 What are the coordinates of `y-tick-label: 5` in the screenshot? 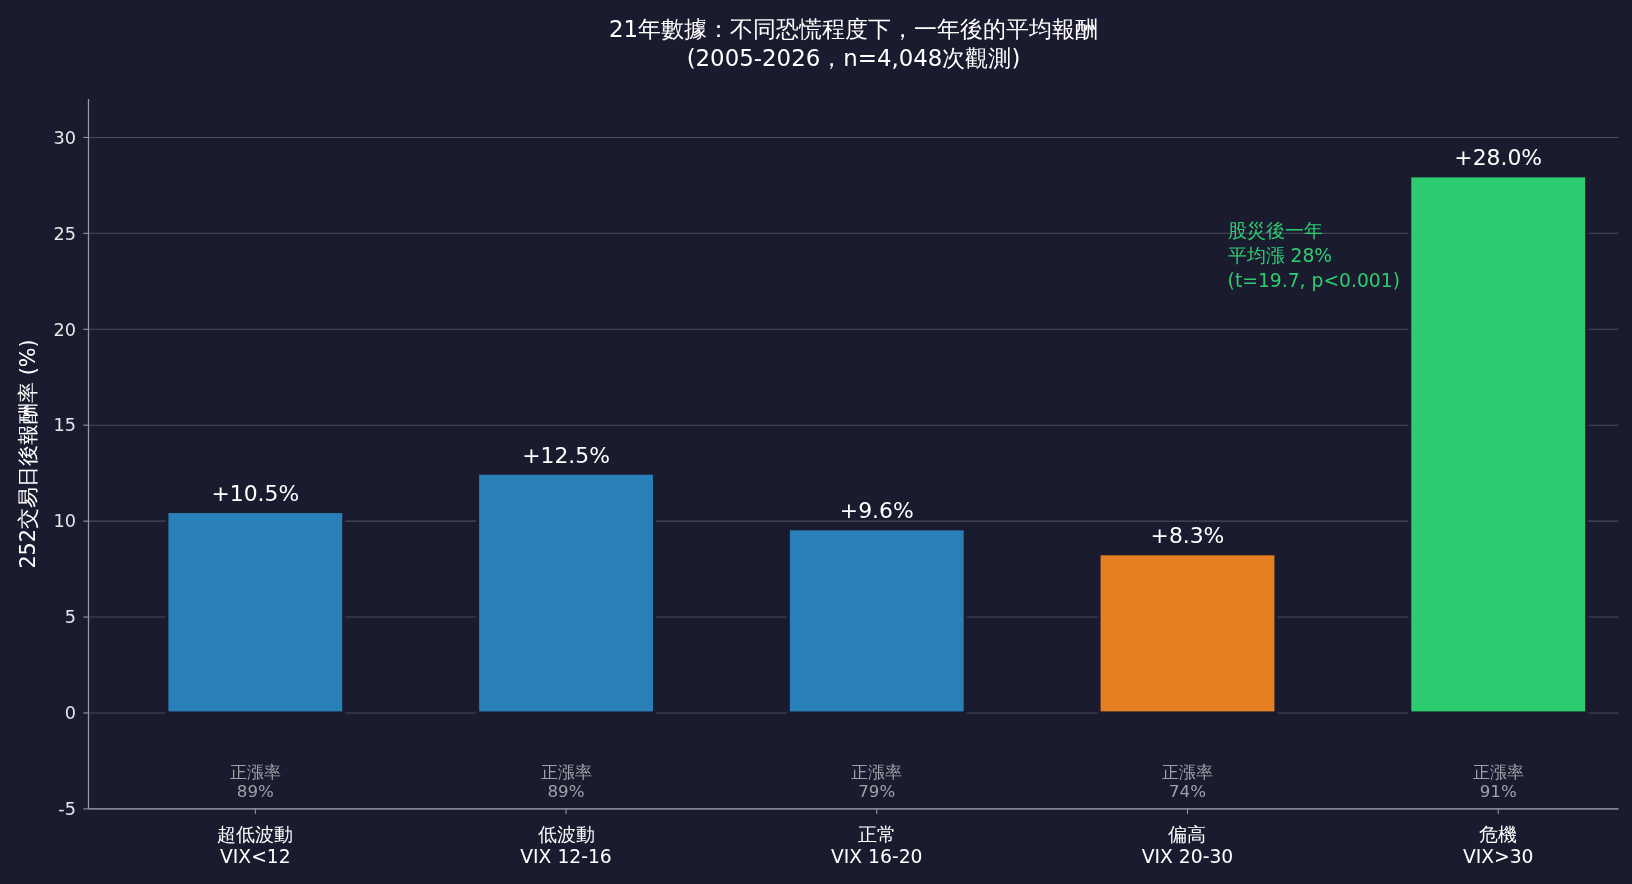 It's located at (70, 617).